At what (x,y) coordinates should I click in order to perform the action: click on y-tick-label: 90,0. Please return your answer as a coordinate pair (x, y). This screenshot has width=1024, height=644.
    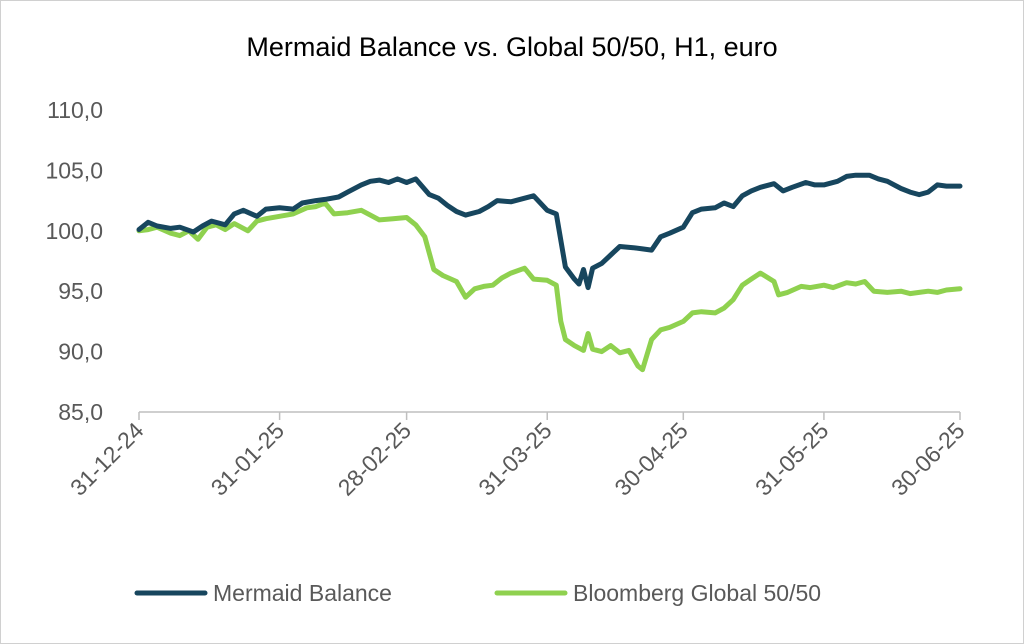
    Looking at the image, I should click on (80, 352).